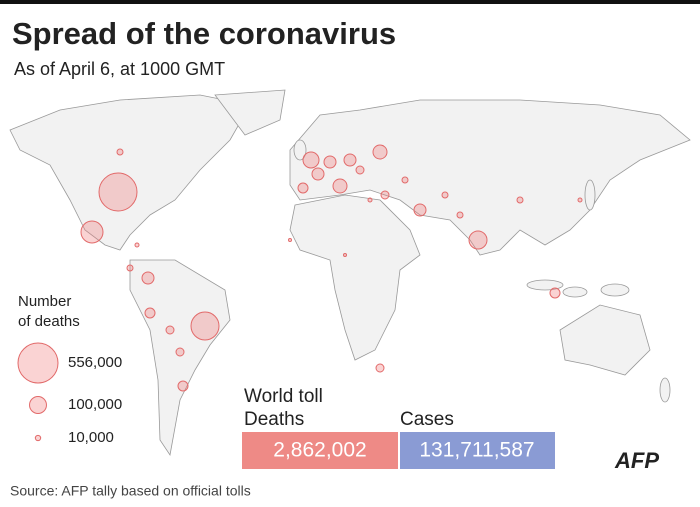 Image resolution: width=700 pixels, height=507 pixels. Describe the element at coordinates (350, 2) in the screenshot. I see `top-bar` at that location.